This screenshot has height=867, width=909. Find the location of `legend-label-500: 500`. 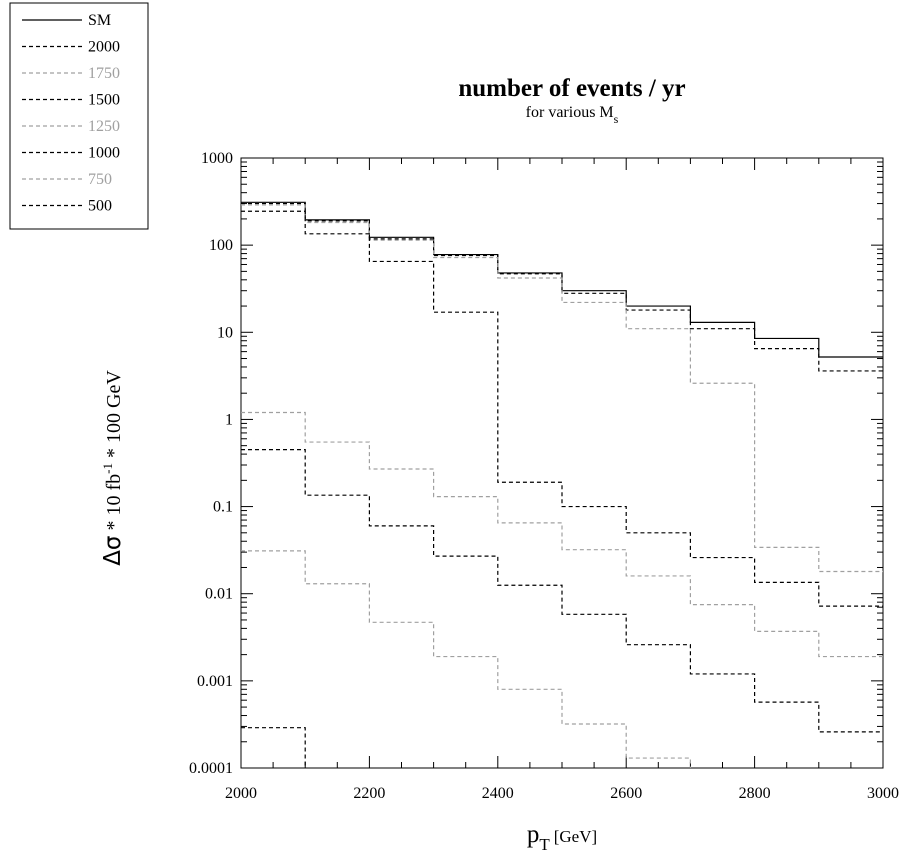

legend-label-500: 500 is located at coordinates (100, 206).